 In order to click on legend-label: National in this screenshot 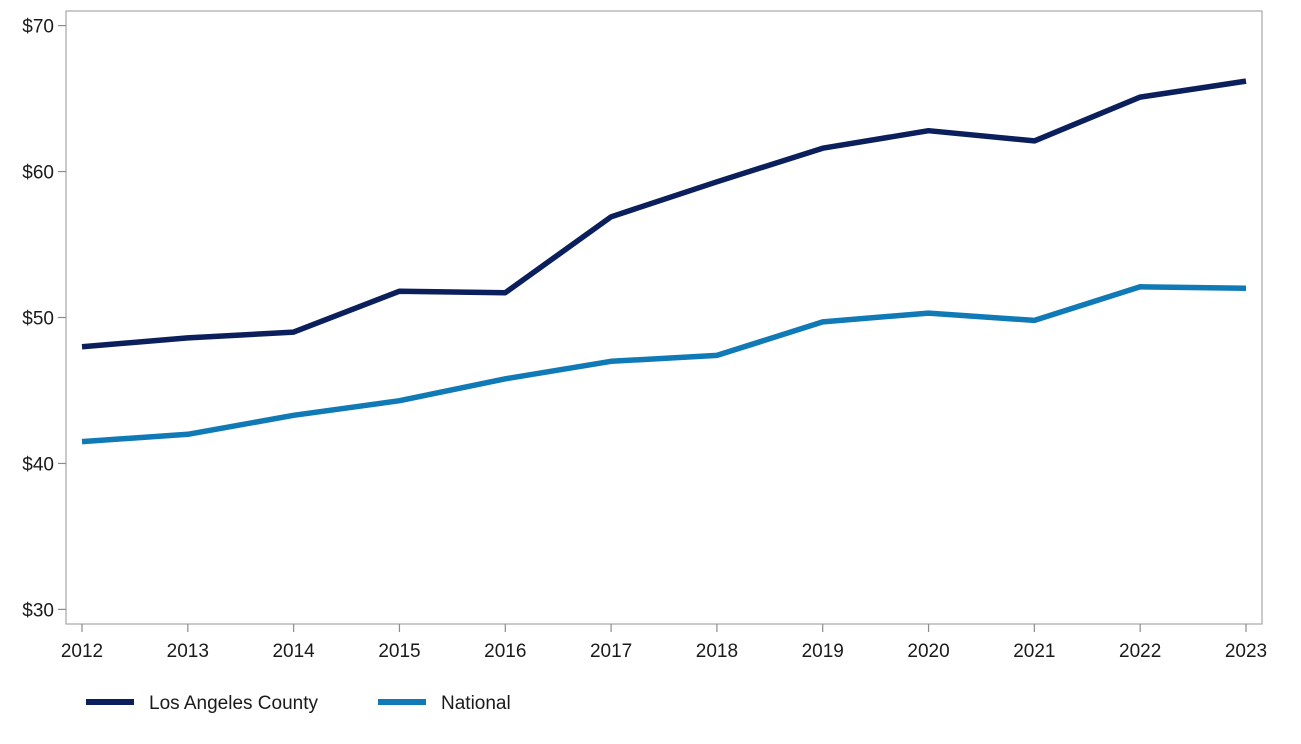, I will do `click(476, 703)`.